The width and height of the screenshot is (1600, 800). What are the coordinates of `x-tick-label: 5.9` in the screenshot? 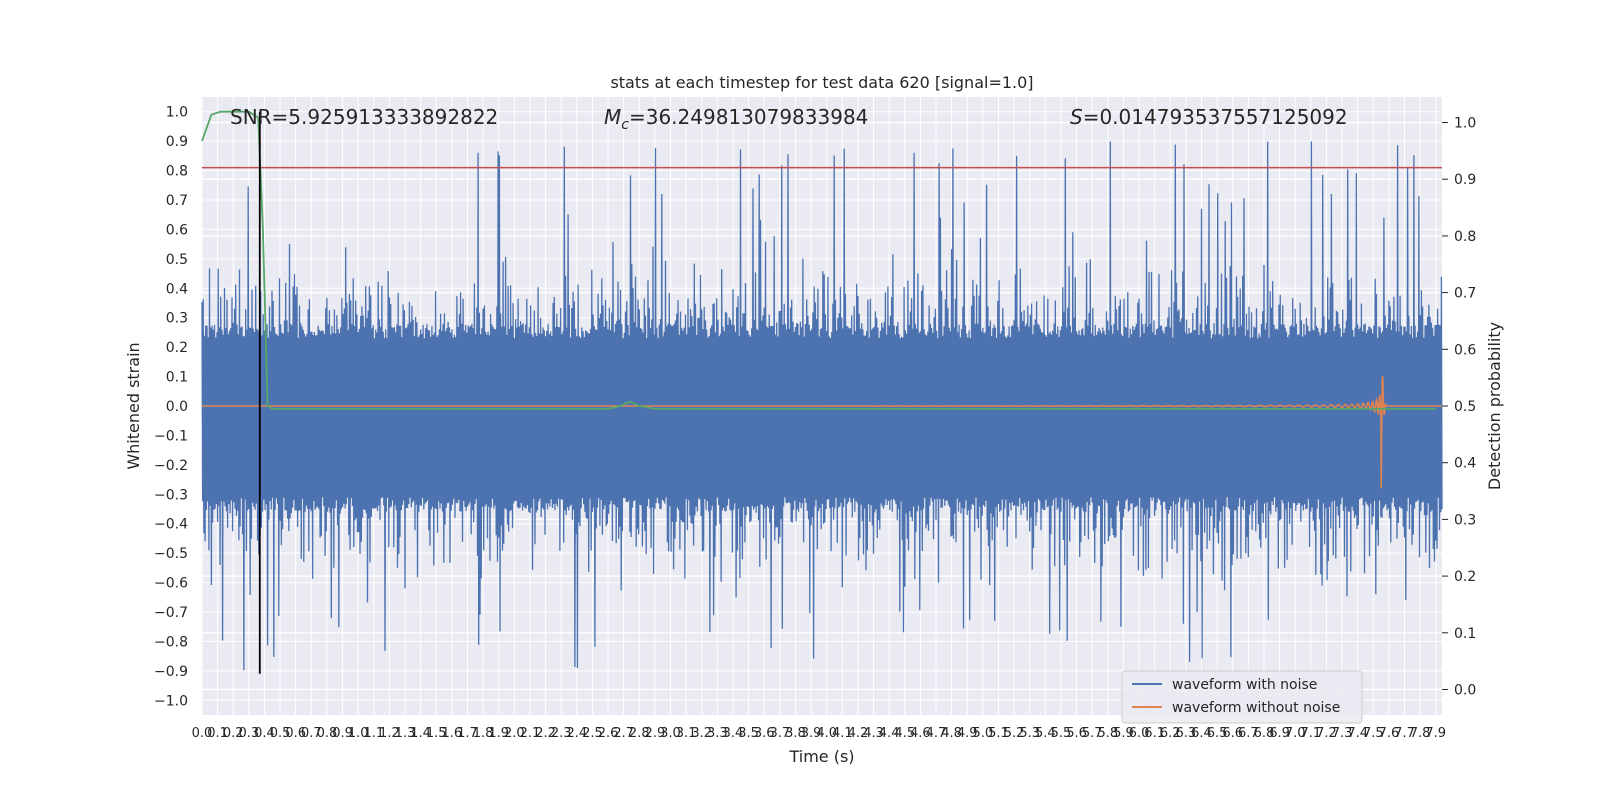 It's located at (1123, 733).